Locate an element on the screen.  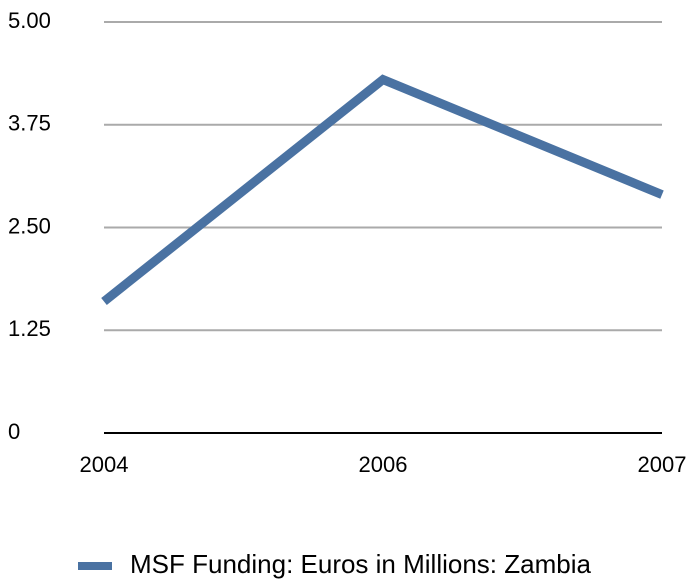
x-tick-label: 2006 is located at coordinates (383, 464).